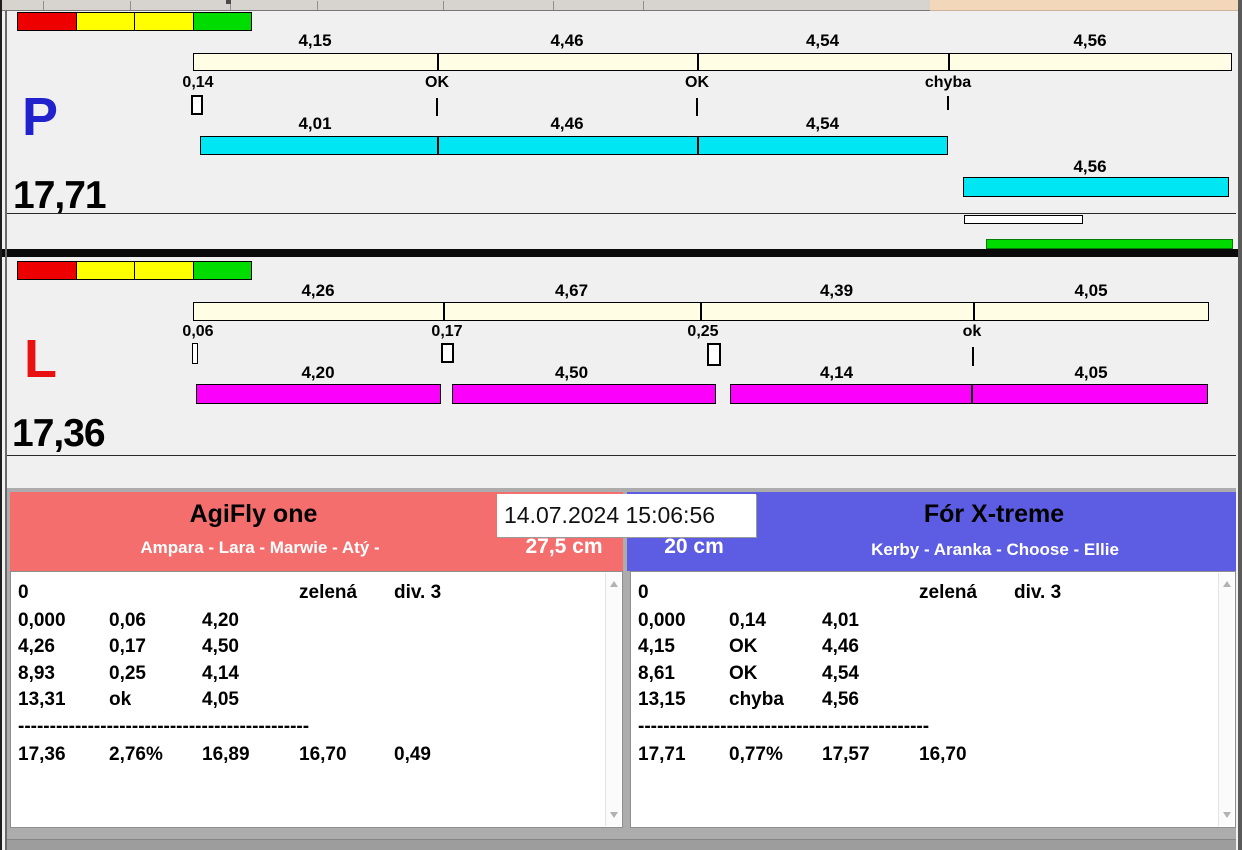 Image resolution: width=1242 pixels, height=850 pixels. I want to click on cell: 8,93, so click(36, 673).